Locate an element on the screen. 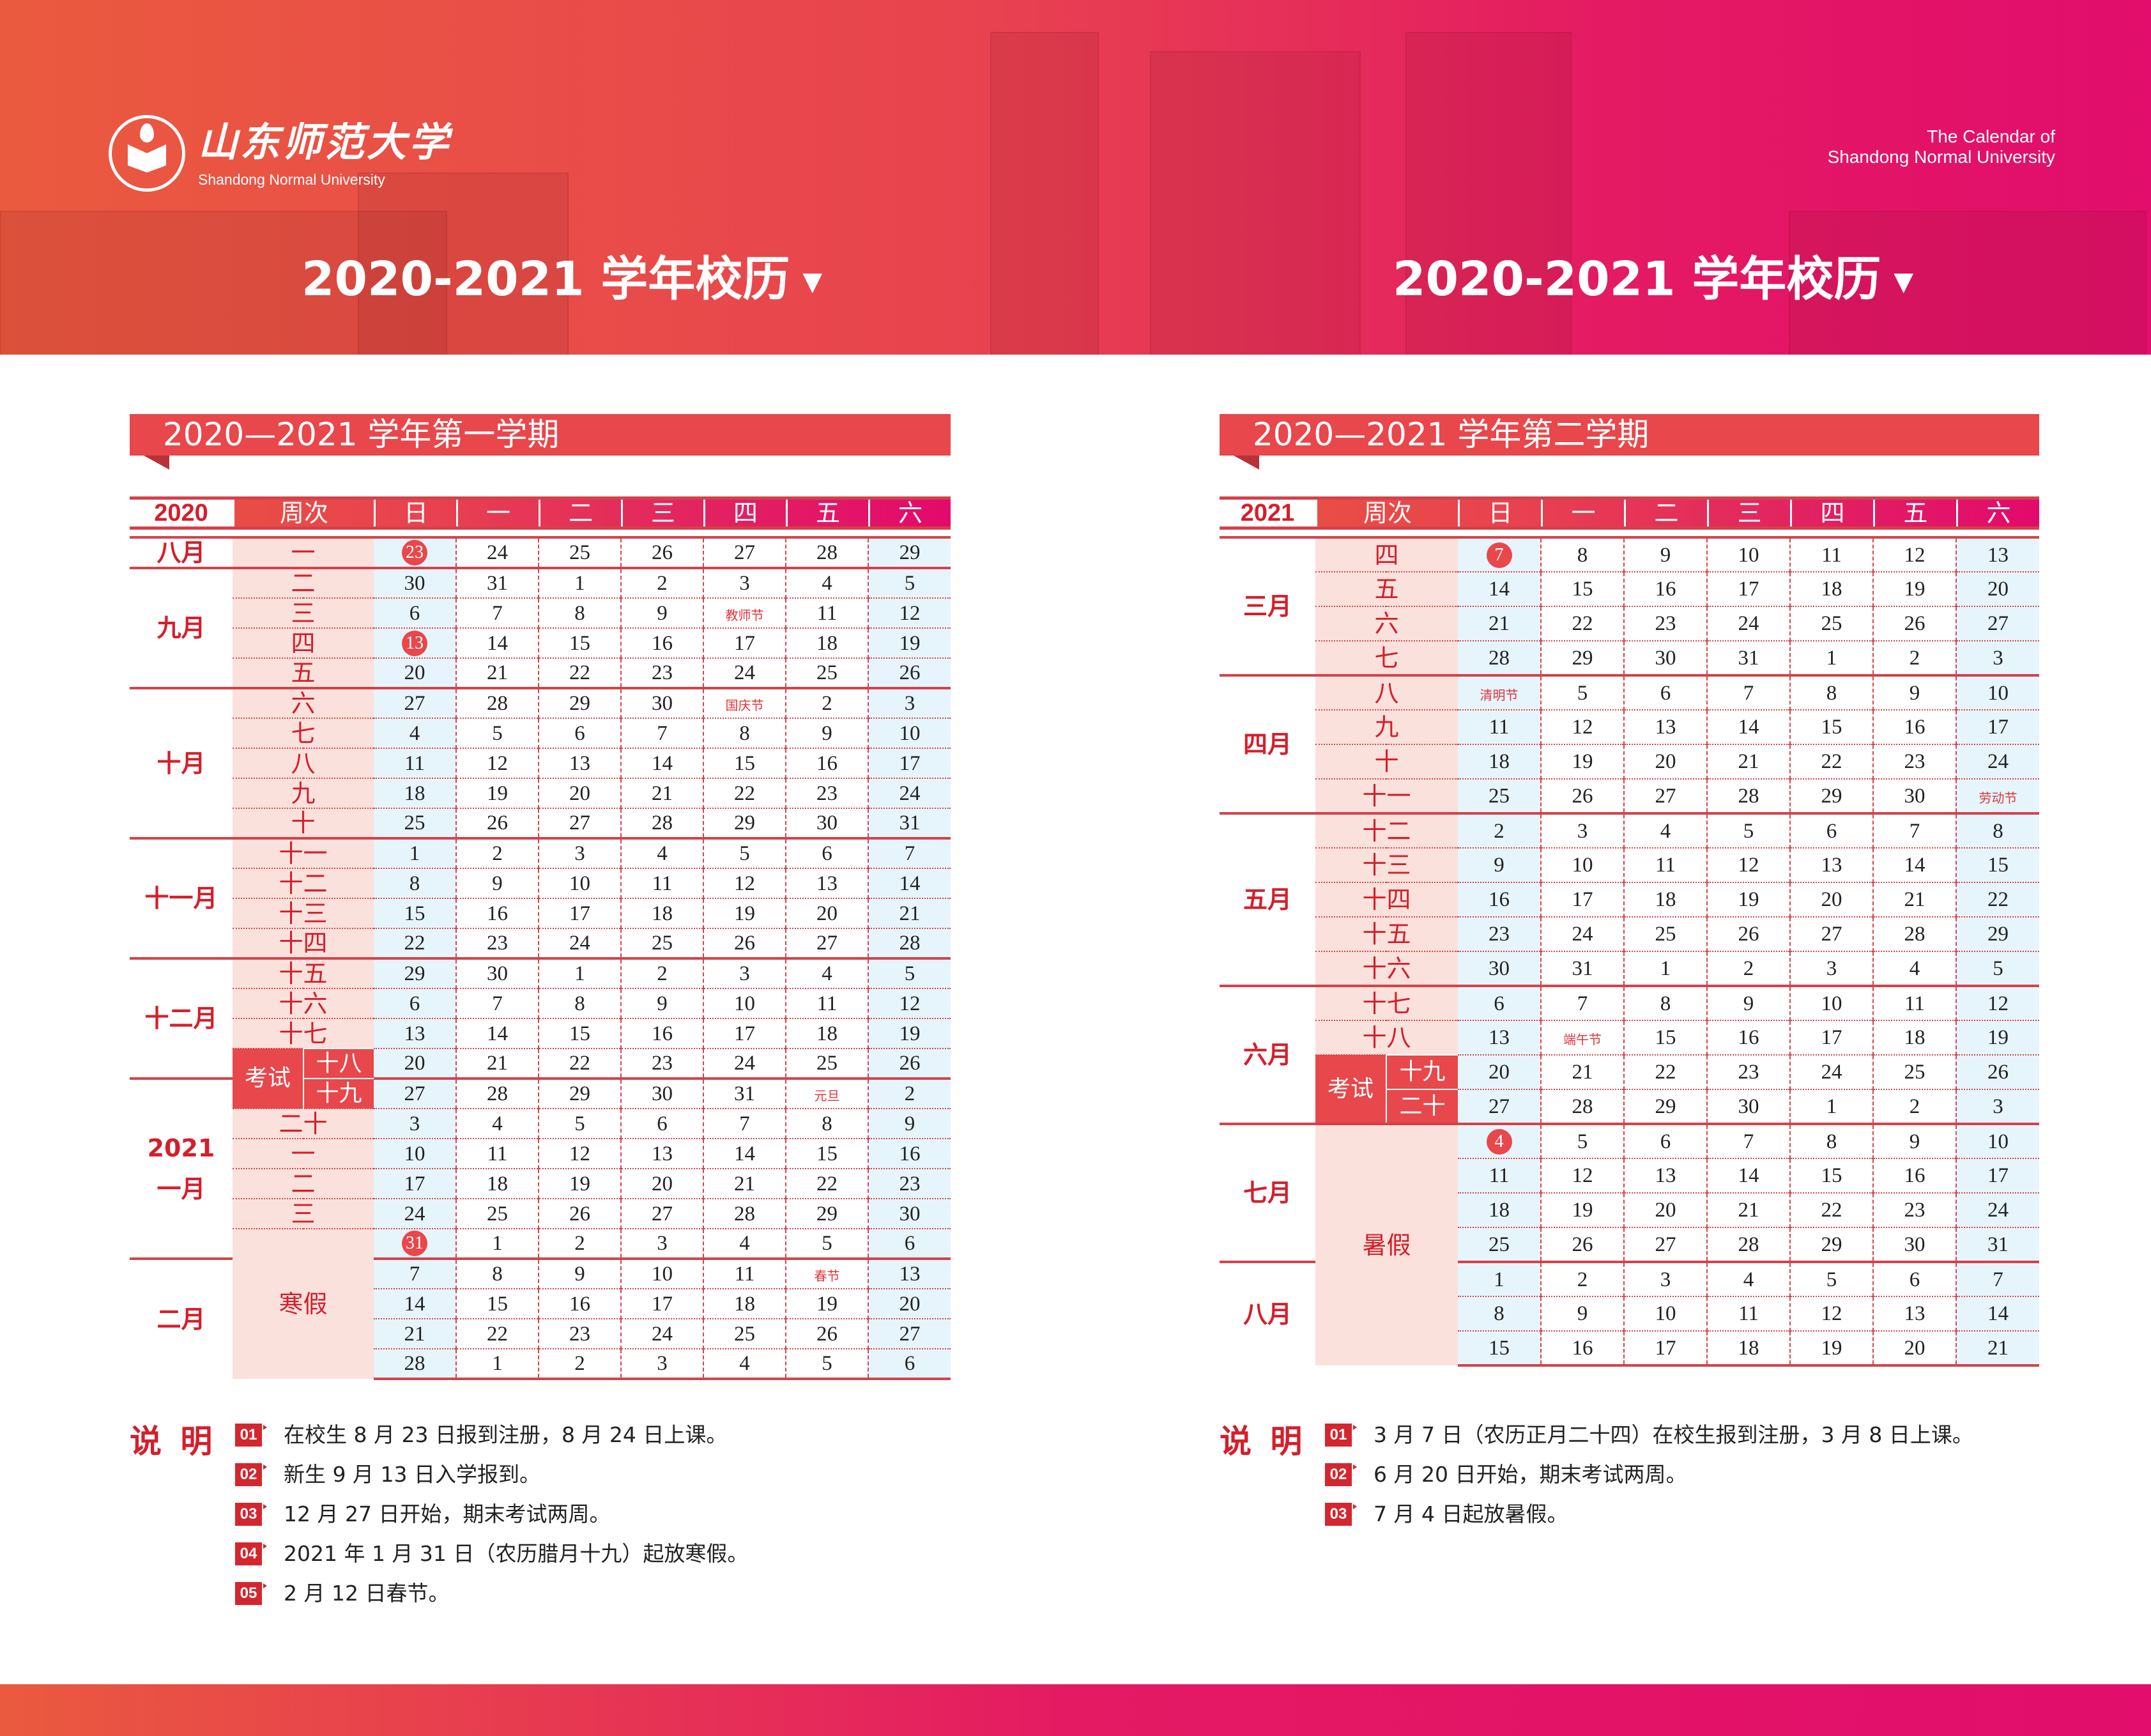 Image resolution: width=2151 pixels, height=1736 pixels. day-cell: 11 is located at coordinates (1499, 1176).